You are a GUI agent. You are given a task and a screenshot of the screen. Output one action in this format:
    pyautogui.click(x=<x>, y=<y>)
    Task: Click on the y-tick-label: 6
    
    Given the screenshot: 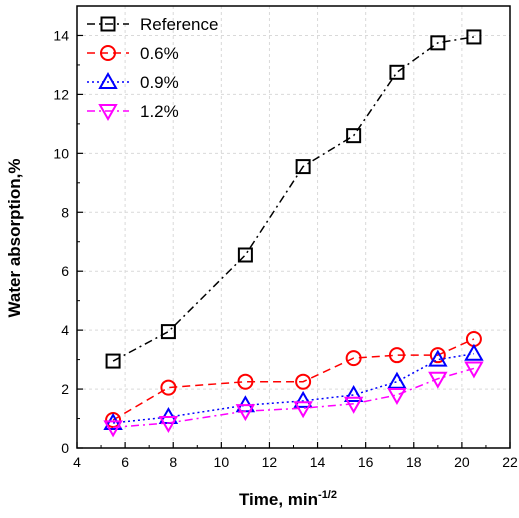 What is the action you would take?
    pyautogui.click(x=65, y=271)
    